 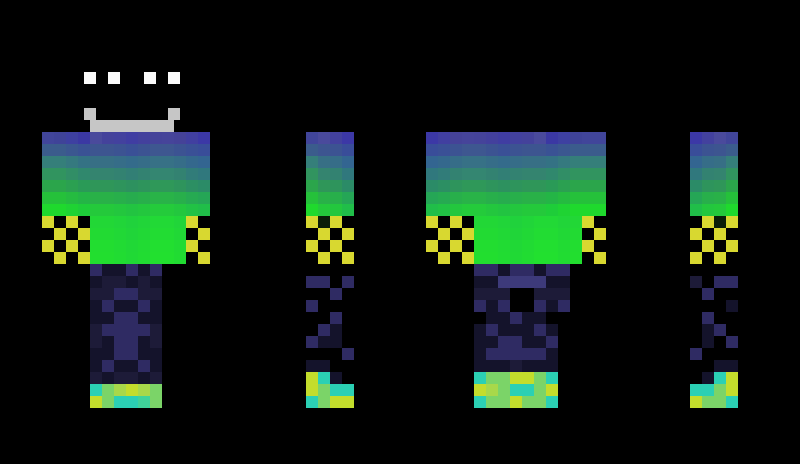 I want to click on face-cheek-pixel, so click(x=90, y=114).